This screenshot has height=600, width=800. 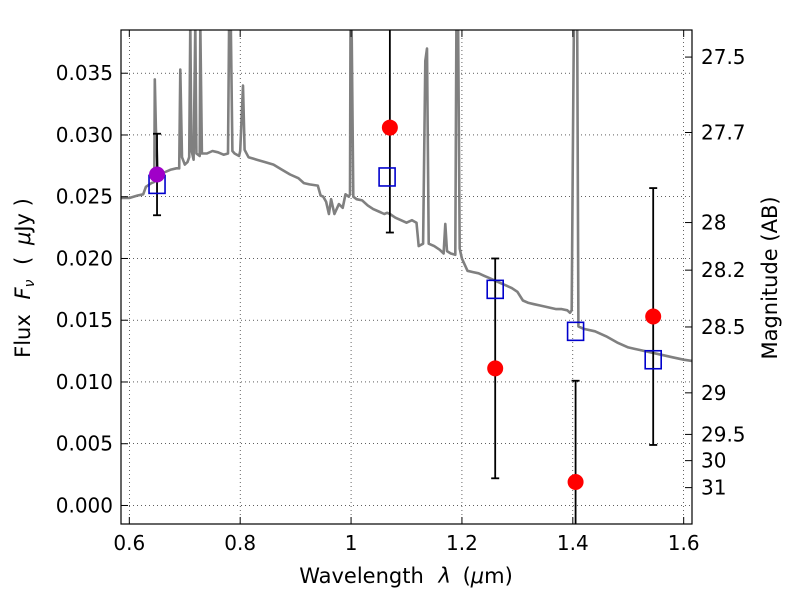 What do you see at coordinates (713, 393) in the screenshot?
I see `y2-tick-label: 29` at bounding box center [713, 393].